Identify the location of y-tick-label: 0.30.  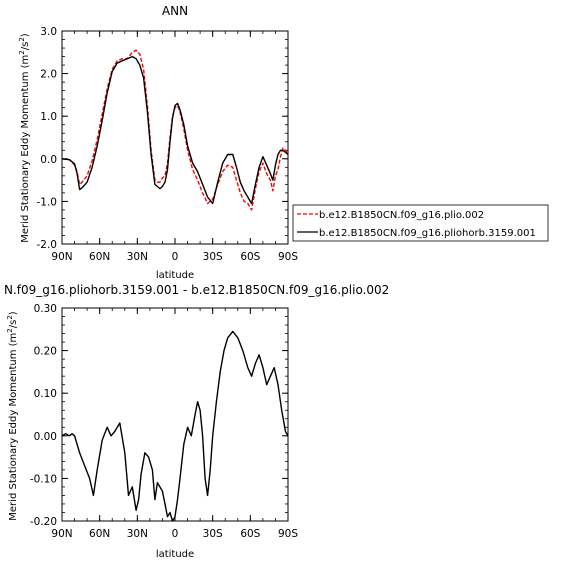
(45, 309).